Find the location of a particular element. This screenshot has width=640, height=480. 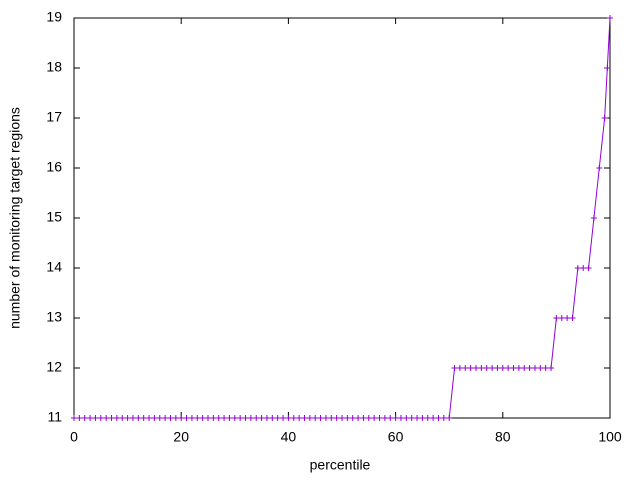

x-tick-label: 20 is located at coordinates (181, 437).